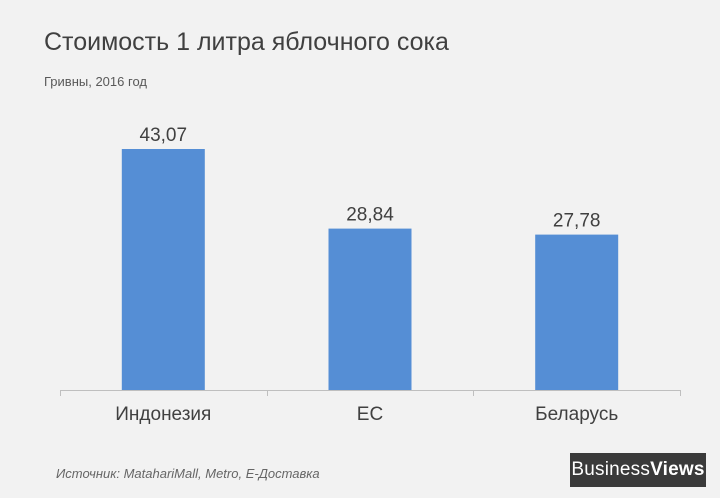 This screenshot has width=720, height=498. What do you see at coordinates (164, 135) in the screenshot?
I see `value-label-1: 43,07` at bounding box center [164, 135].